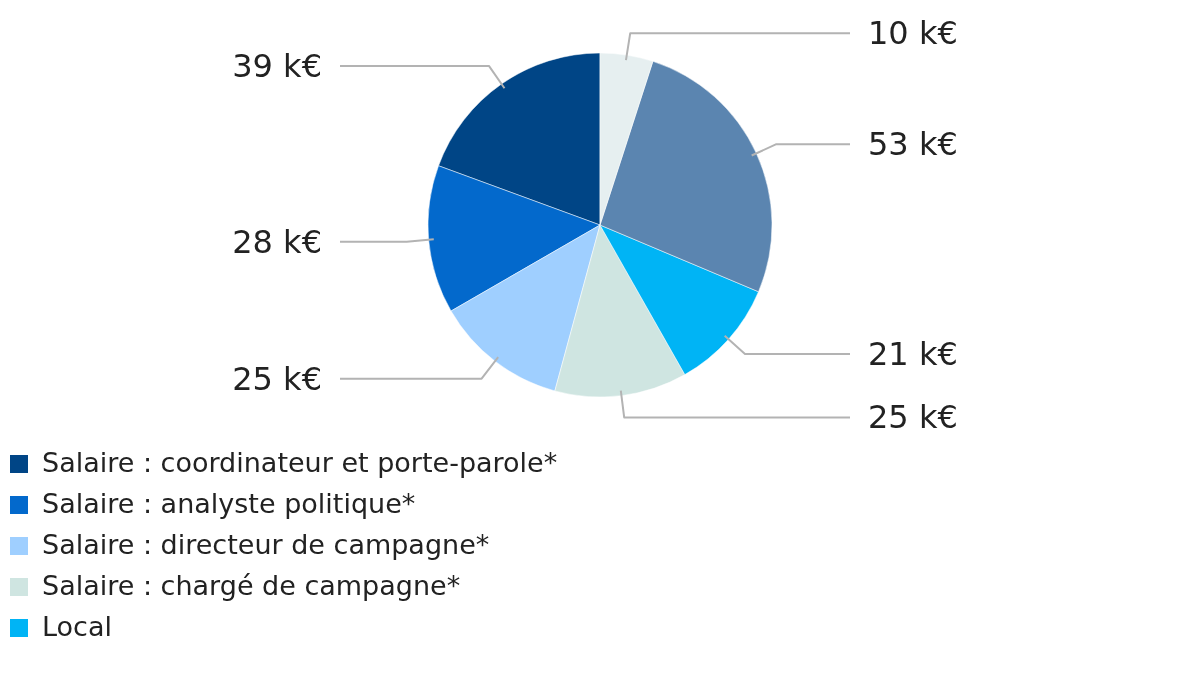  I want to click on data-label: 10 k€, so click(913, 33).